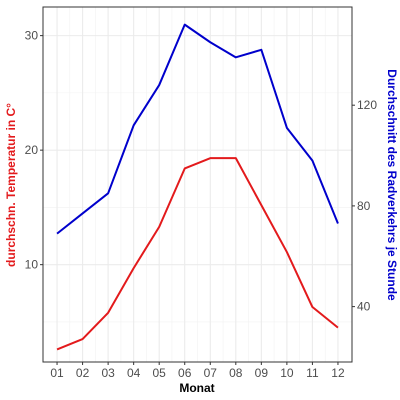 The image size is (400, 400). I want to click on x-tick-label: 04, so click(134, 373).